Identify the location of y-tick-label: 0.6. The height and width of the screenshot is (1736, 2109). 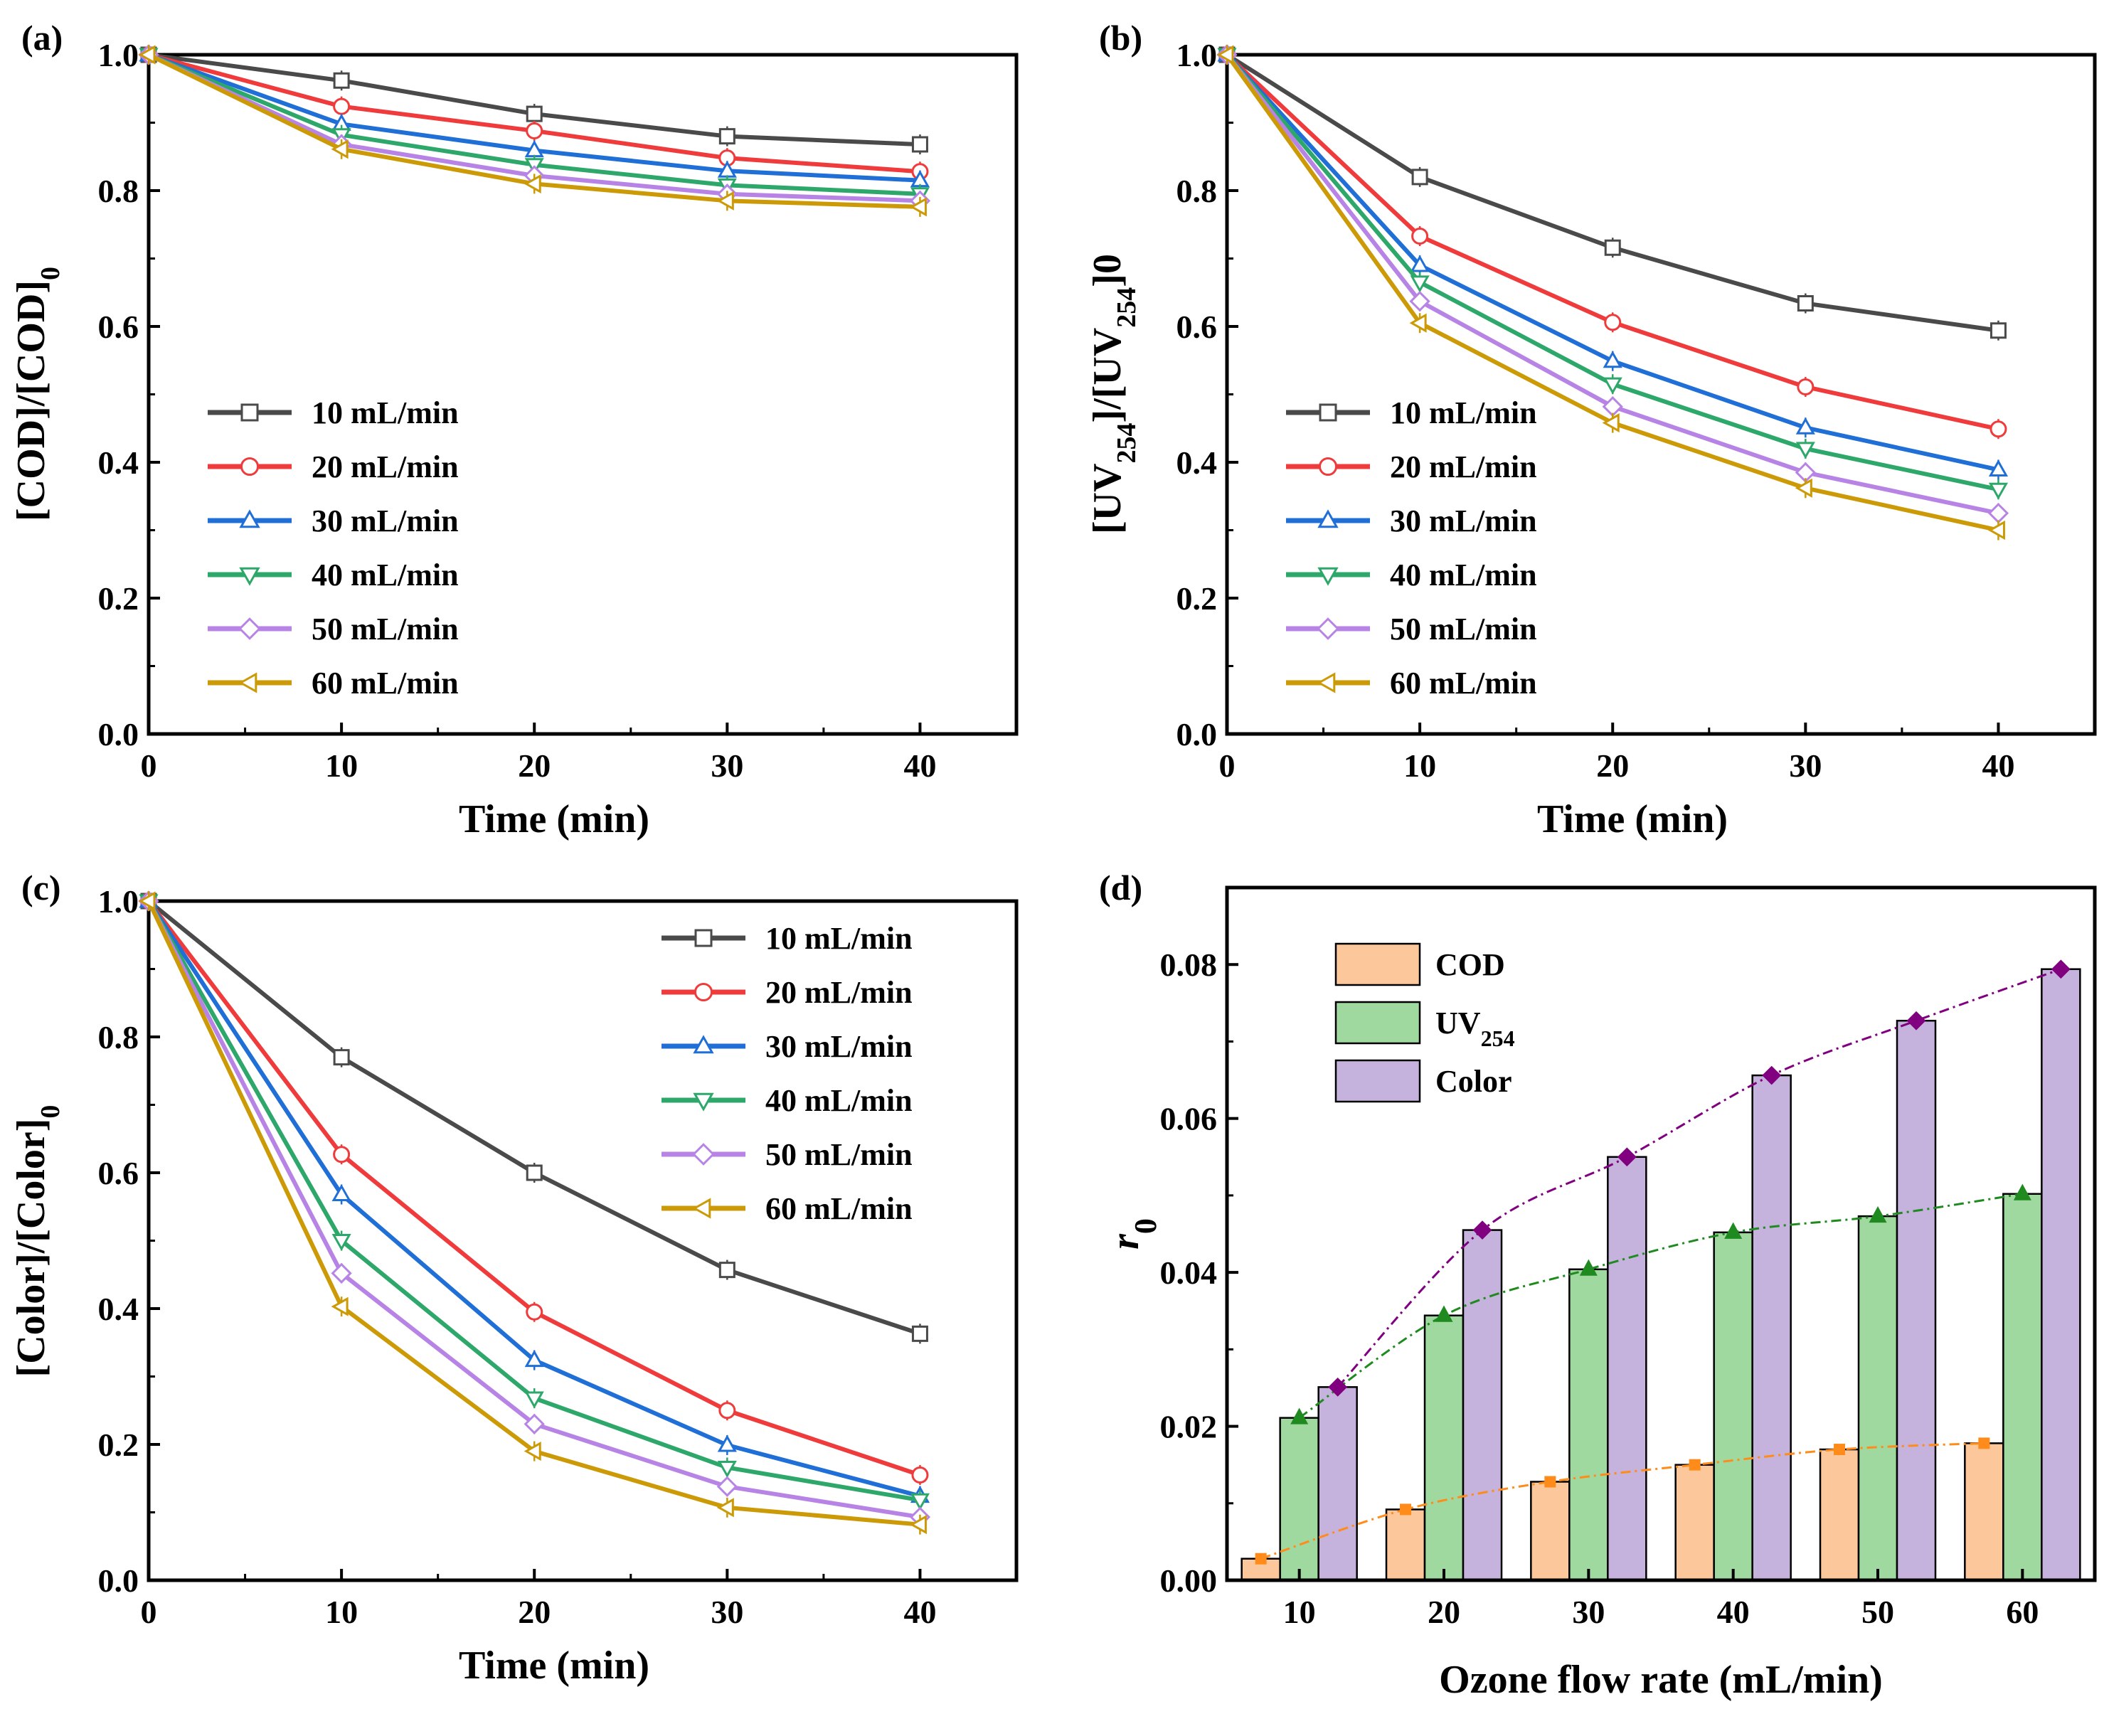
(119, 1173).